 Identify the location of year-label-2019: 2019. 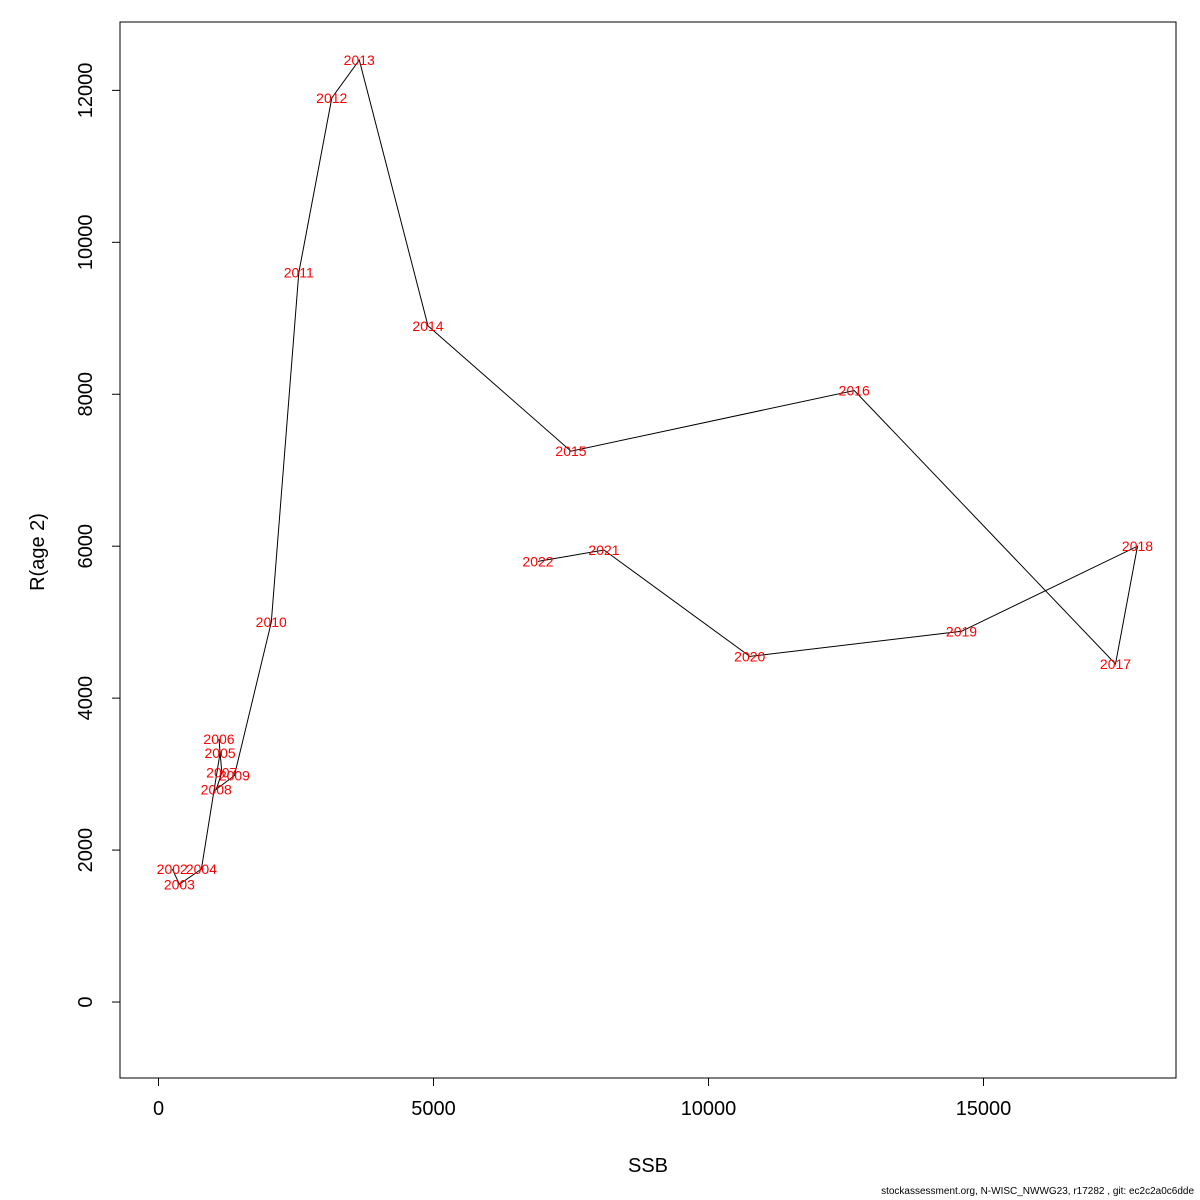
(961, 631).